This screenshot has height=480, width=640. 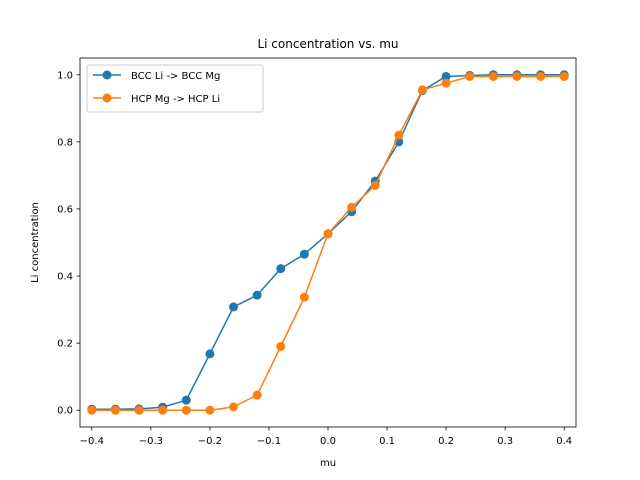 I want to click on x-tick-label: −0.1, so click(x=269, y=441).